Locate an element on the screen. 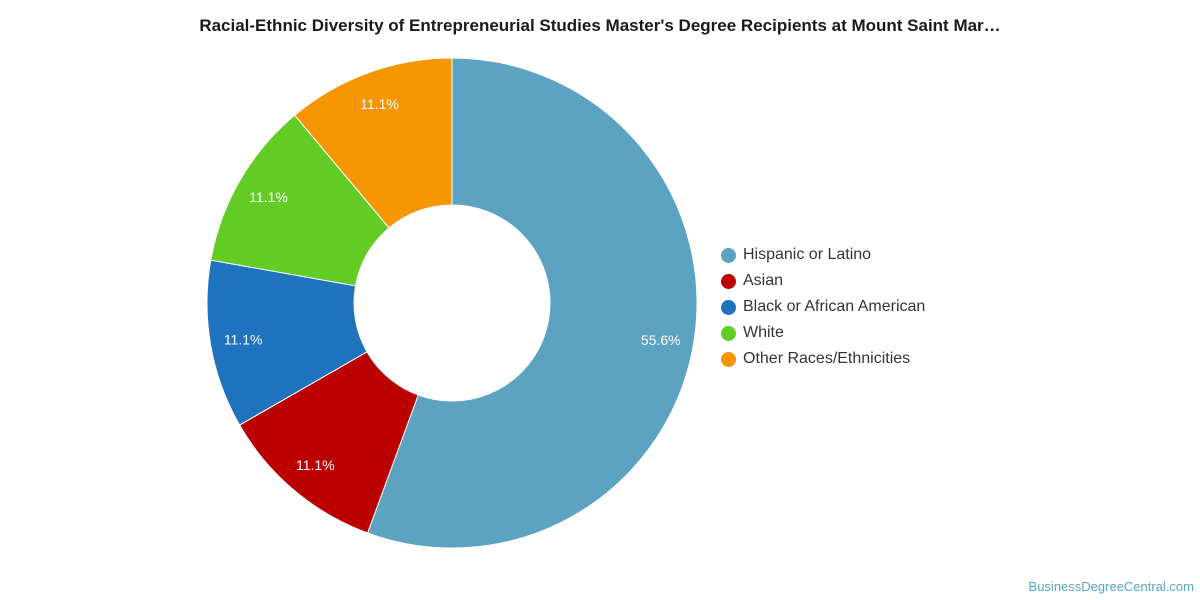 The width and height of the screenshot is (1200, 600). legend-label: Hispanic or Latino is located at coordinates (807, 254).